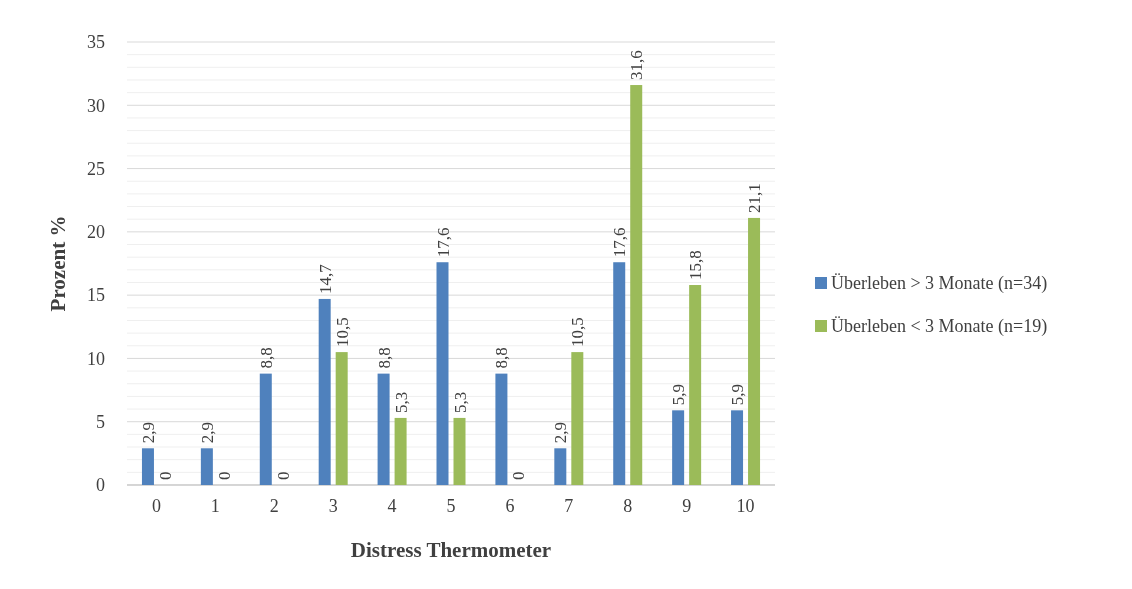 The image size is (1132, 589). Describe the element at coordinates (637, 65) in the screenshot. I see `data-label: 31,6` at that location.